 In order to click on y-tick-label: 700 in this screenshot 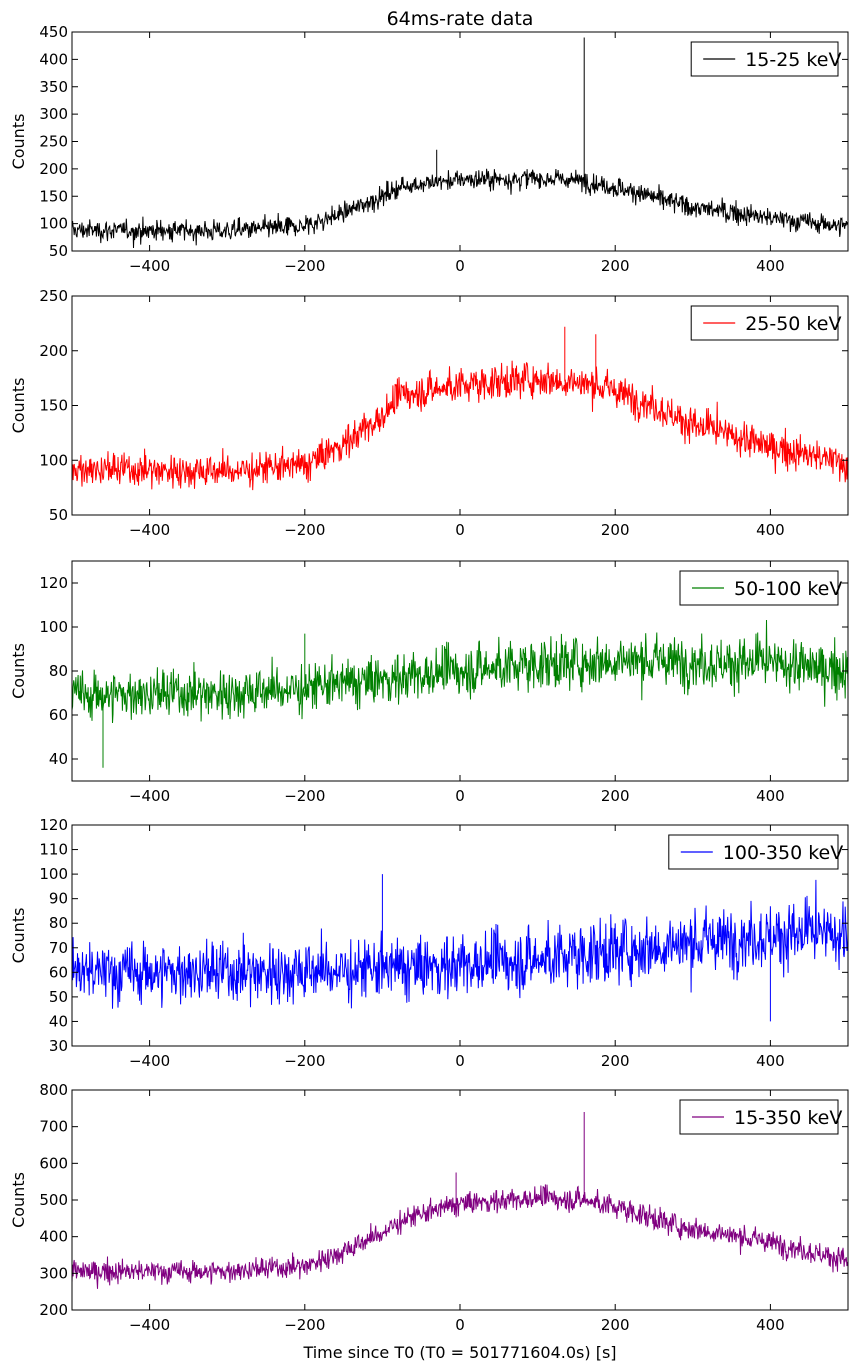, I will do `click(53, 1127)`.